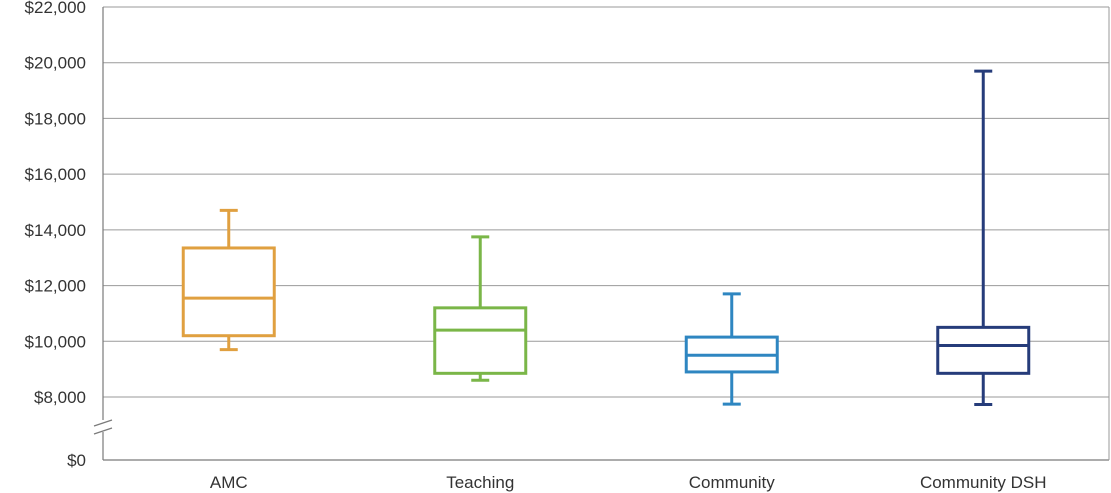 The height and width of the screenshot is (493, 1111). Describe the element at coordinates (55, 341) in the screenshot. I see `y-tick-label: $10,000` at that location.